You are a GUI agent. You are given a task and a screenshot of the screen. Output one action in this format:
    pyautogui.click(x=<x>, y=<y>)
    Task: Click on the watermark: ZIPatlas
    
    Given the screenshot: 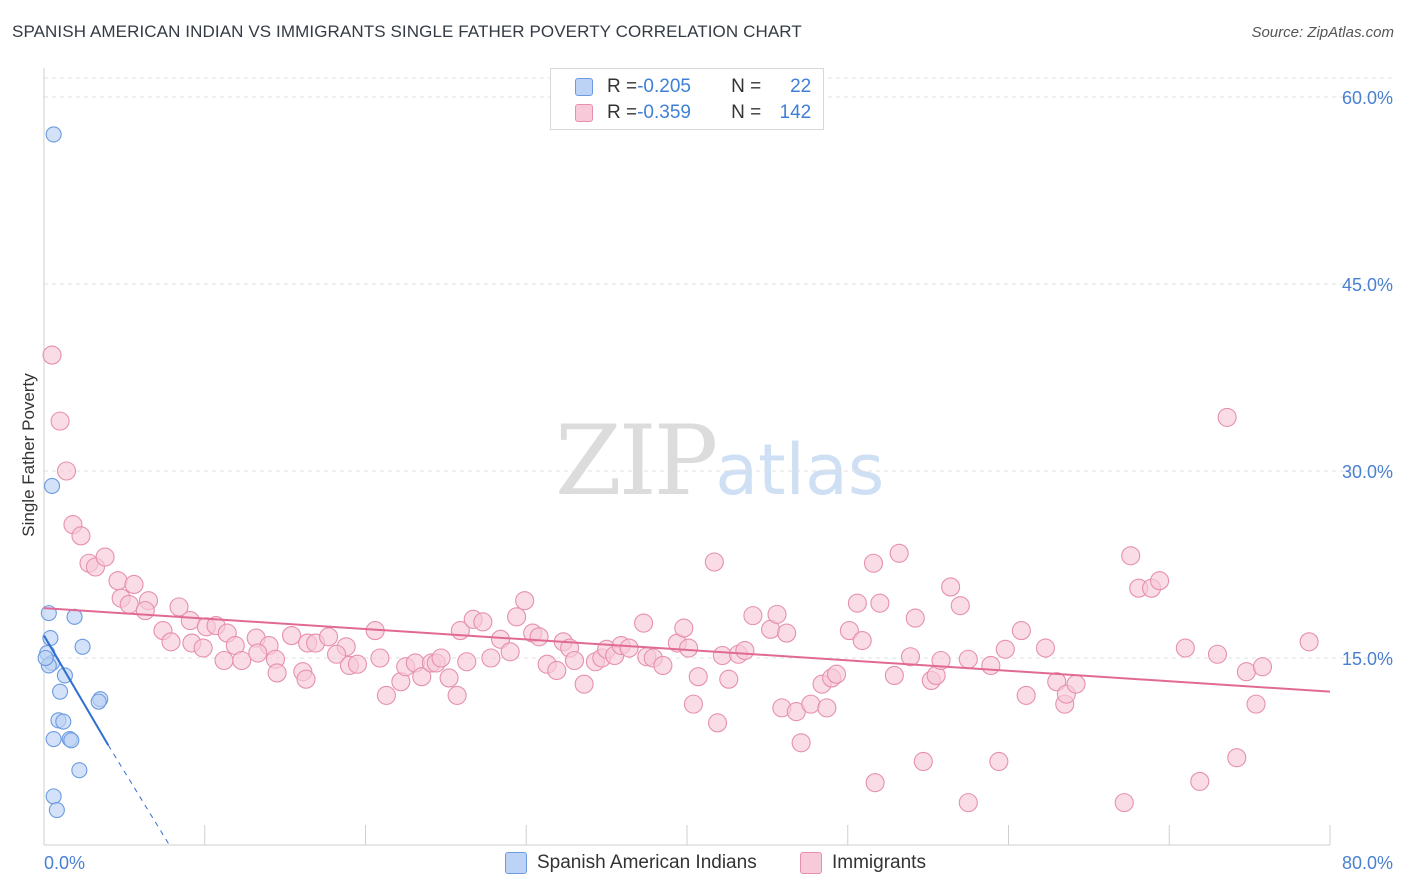 What is the action you would take?
    pyautogui.click(x=719, y=461)
    